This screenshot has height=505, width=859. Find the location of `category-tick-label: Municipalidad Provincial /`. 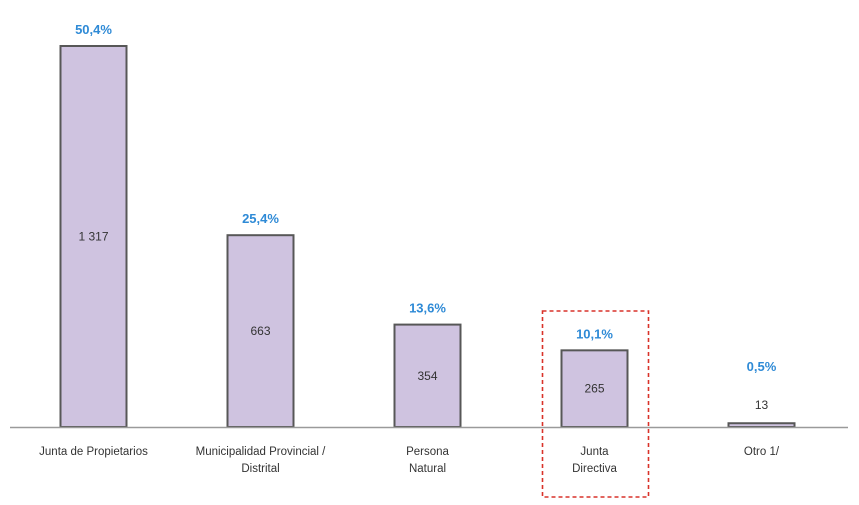

category-tick-label: Municipalidad Provincial / is located at coordinates (261, 452).